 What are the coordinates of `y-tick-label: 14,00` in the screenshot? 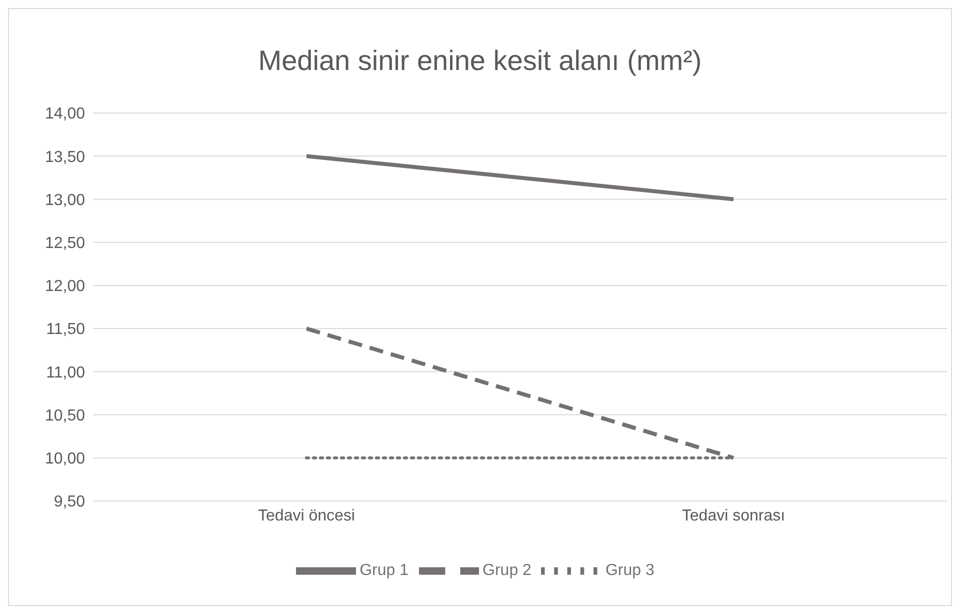 It's located at (65, 114).